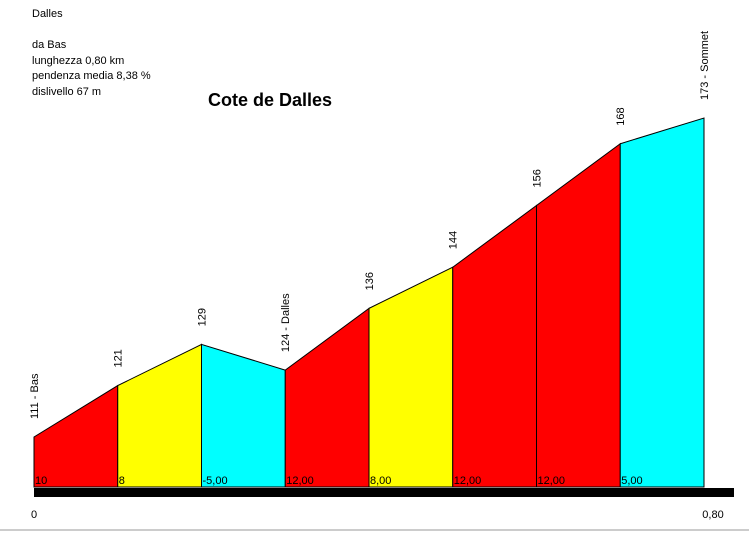 This screenshot has height=533, width=749. I want to click on altitude-label: 173 - Sommet, so click(705, 65).